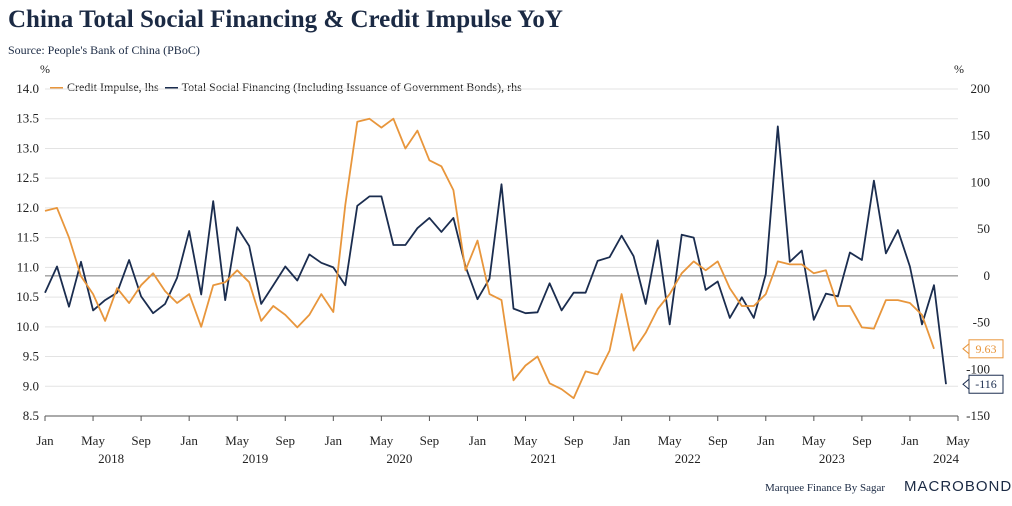 This screenshot has height=506, width=1012. What do you see at coordinates (27, 207) in the screenshot?
I see `left-tick-label: 12.0` at bounding box center [27, 207].